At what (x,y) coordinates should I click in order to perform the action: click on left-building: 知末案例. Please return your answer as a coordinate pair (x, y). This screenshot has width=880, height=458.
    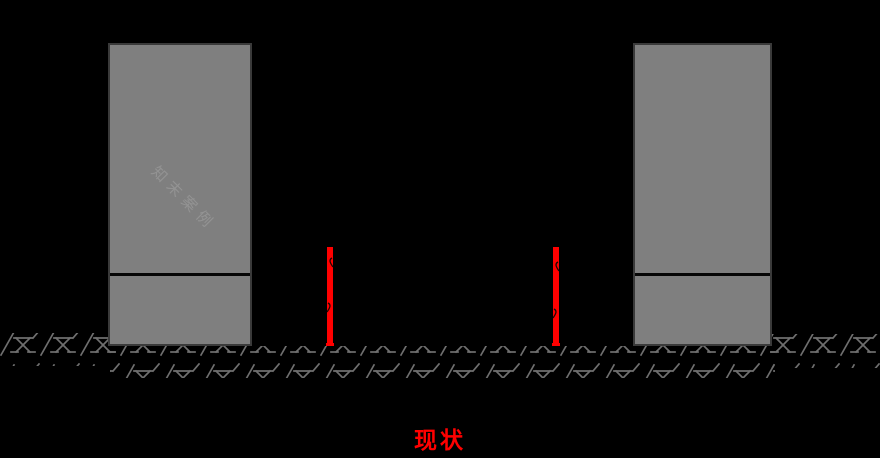
    Looking at the image, I should click on (180, 194).